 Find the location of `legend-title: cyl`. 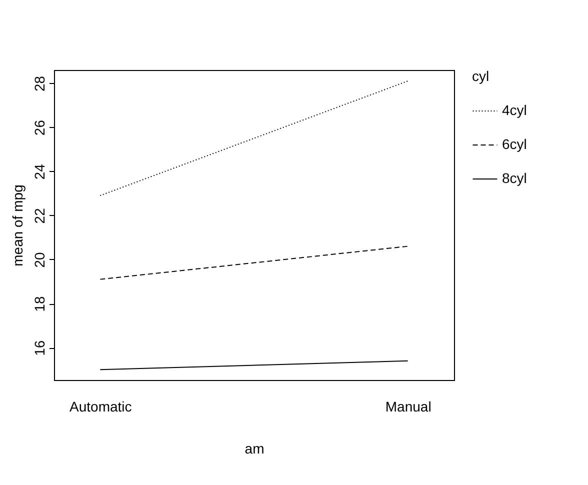

legend-title: cyl is located at coordinates (481, 76).